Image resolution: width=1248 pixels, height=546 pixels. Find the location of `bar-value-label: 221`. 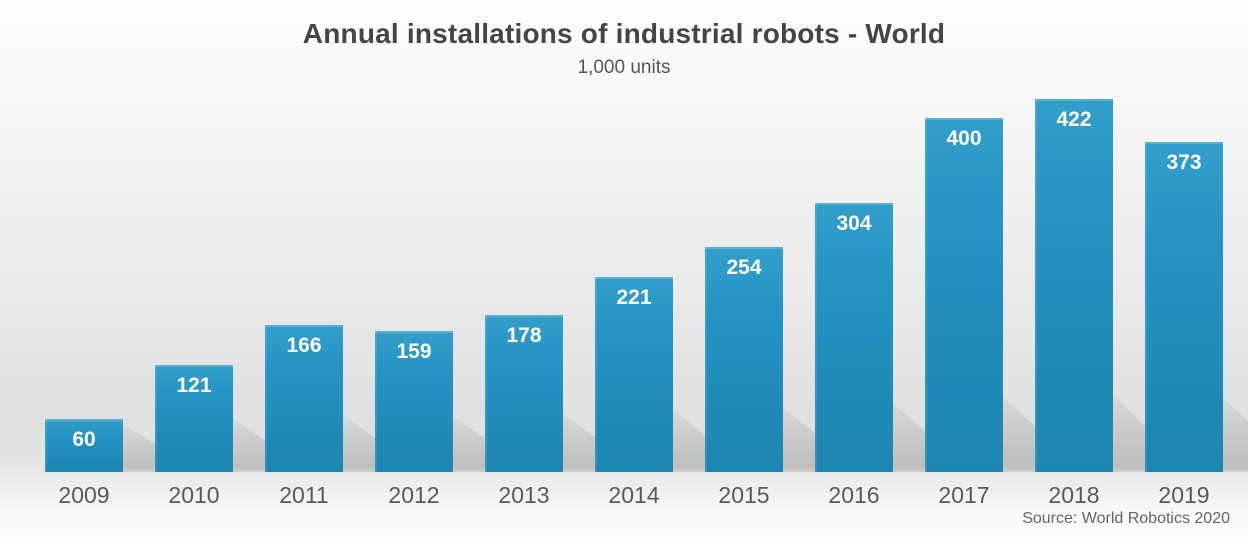

bar-value-label: 221 is located at coordinates (634, 297).